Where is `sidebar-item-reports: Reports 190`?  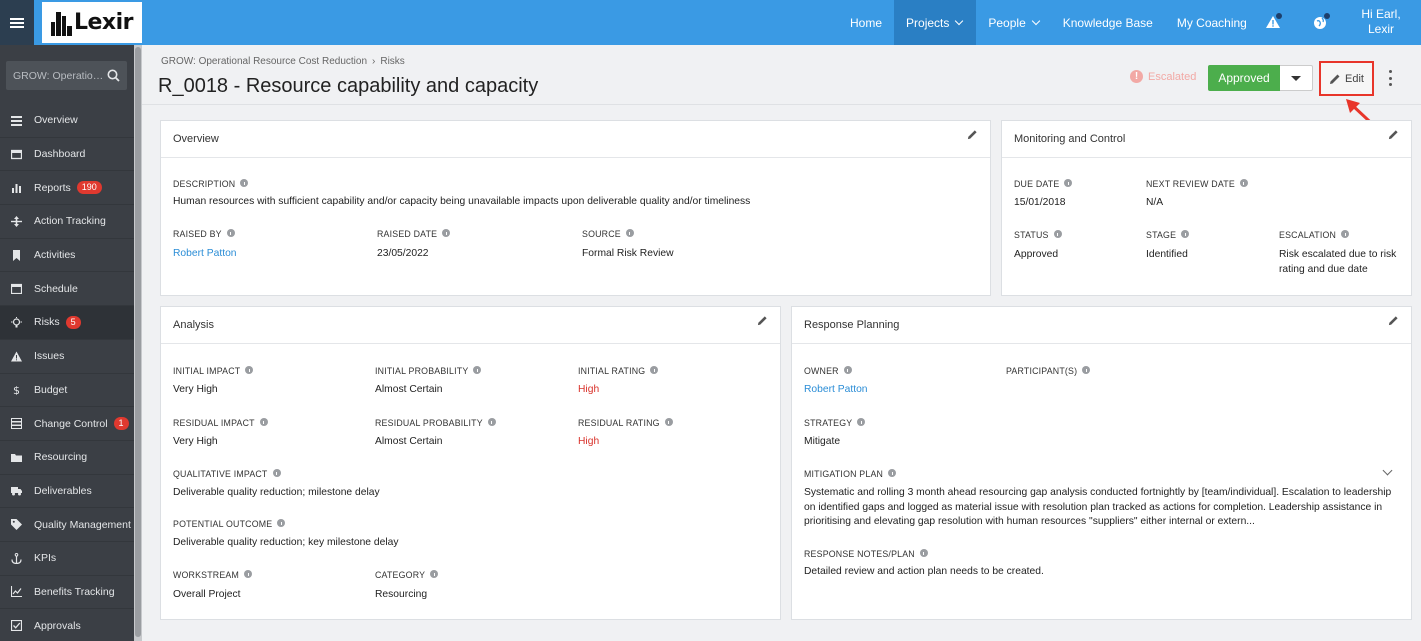 sidebar-item-reports: Reports 190 is located at coordinates (67, 188).